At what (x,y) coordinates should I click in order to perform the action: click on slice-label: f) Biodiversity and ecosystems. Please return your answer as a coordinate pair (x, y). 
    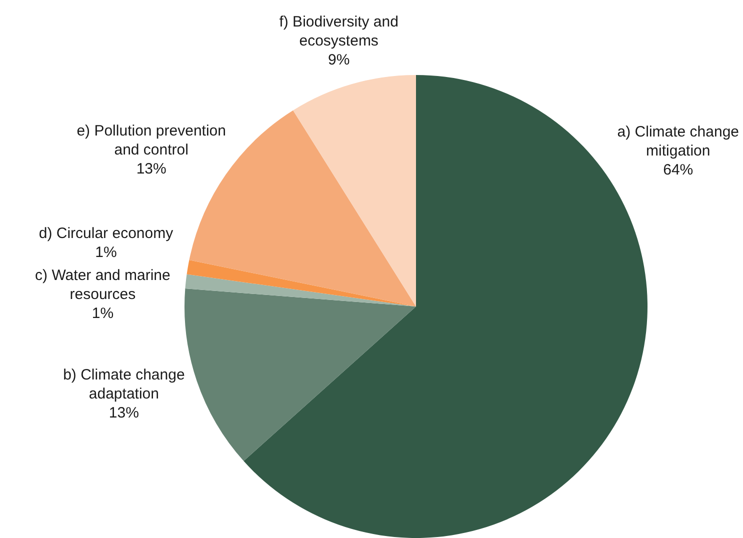
    Looking at the image, I should click on (338, 31).